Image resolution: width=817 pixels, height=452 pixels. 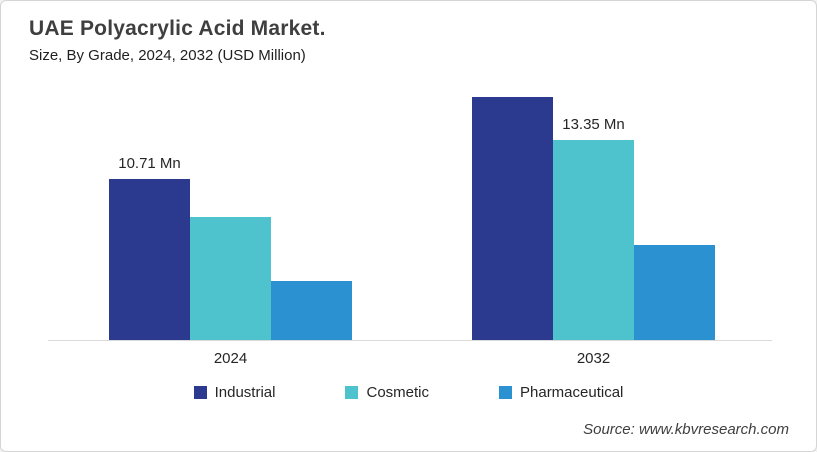 What do you see at coordinates (410, 340) in the screenshot?
I see `x-axis-line` at bounding box center [410, 340].